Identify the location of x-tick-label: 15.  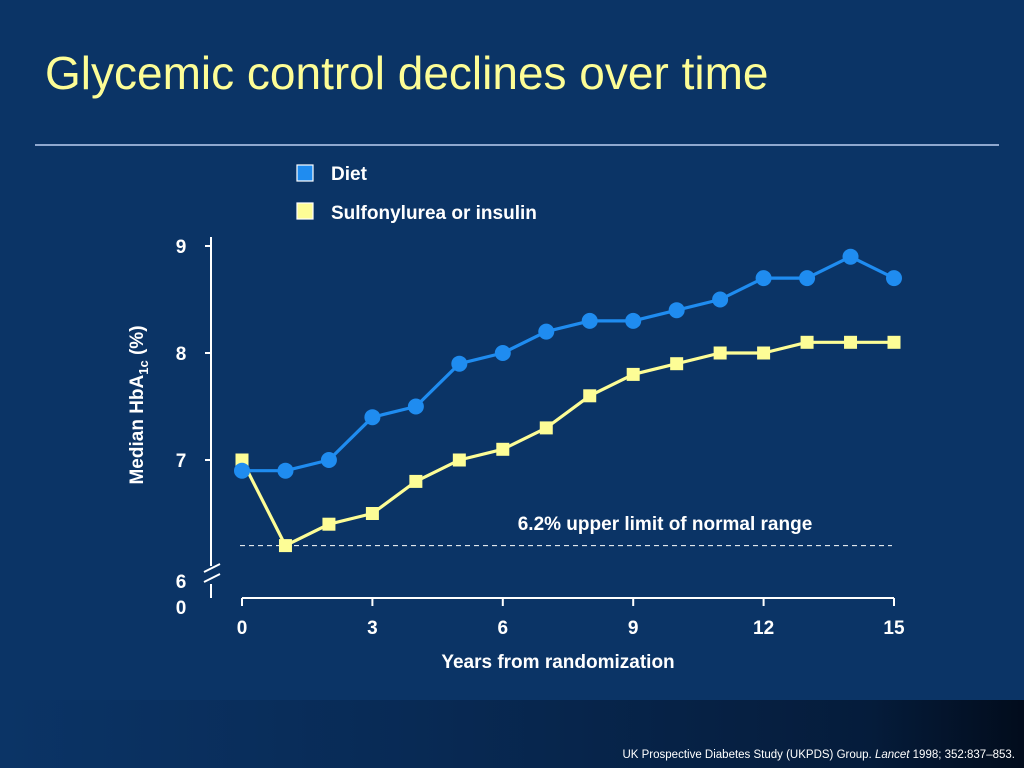
(894, 628).